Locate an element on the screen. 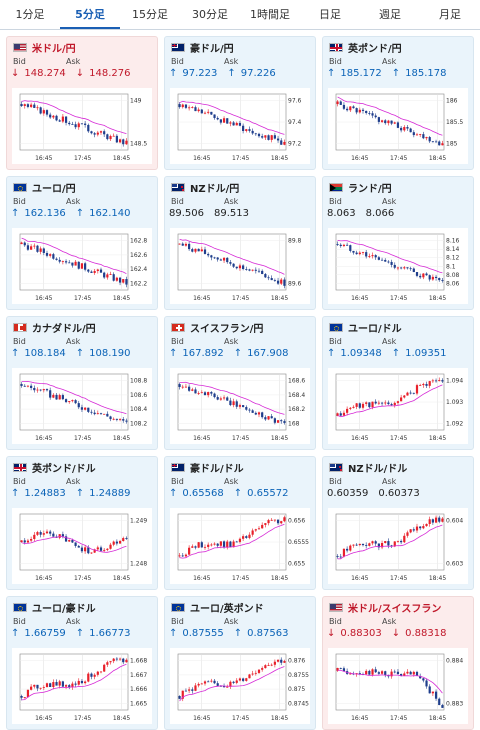 This screenshot has height=730, width=480. currency-pair-label: ユーロ/豪ドル is located at coordinates (64, 609).